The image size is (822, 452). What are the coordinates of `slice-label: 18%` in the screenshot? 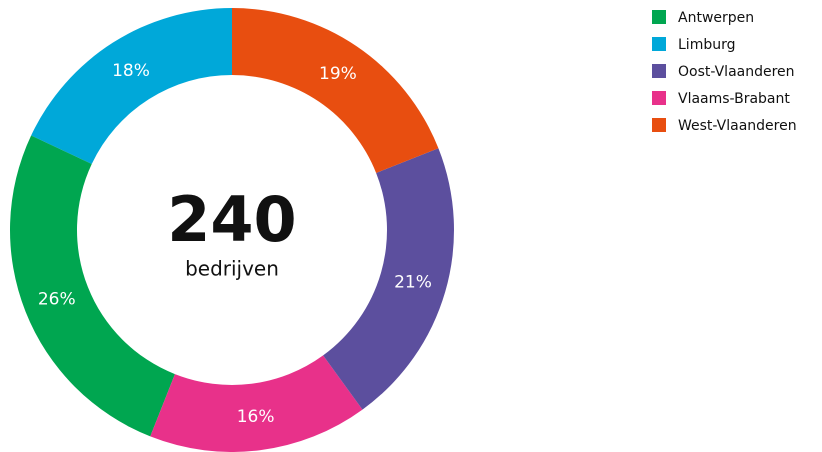 It's located at (131, 71).